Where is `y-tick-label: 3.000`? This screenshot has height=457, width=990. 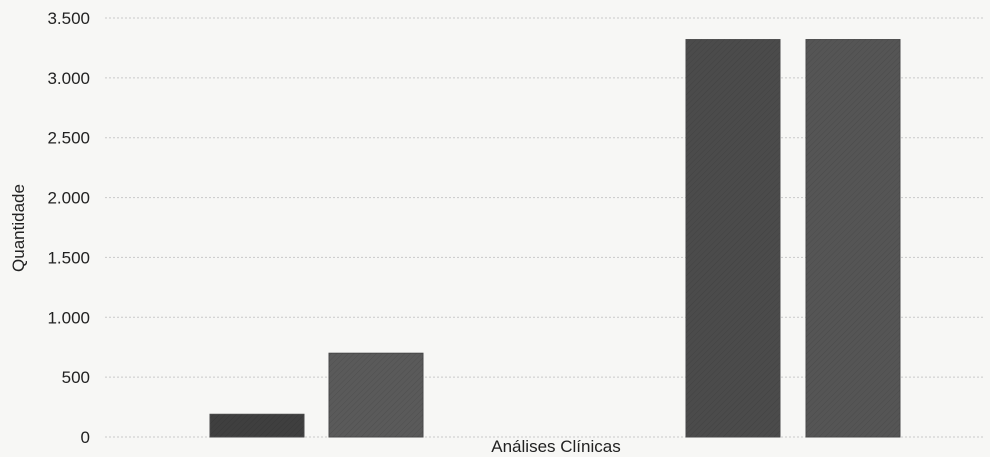 y-tick-label: 3.000 is located at coordinates (68, 78).